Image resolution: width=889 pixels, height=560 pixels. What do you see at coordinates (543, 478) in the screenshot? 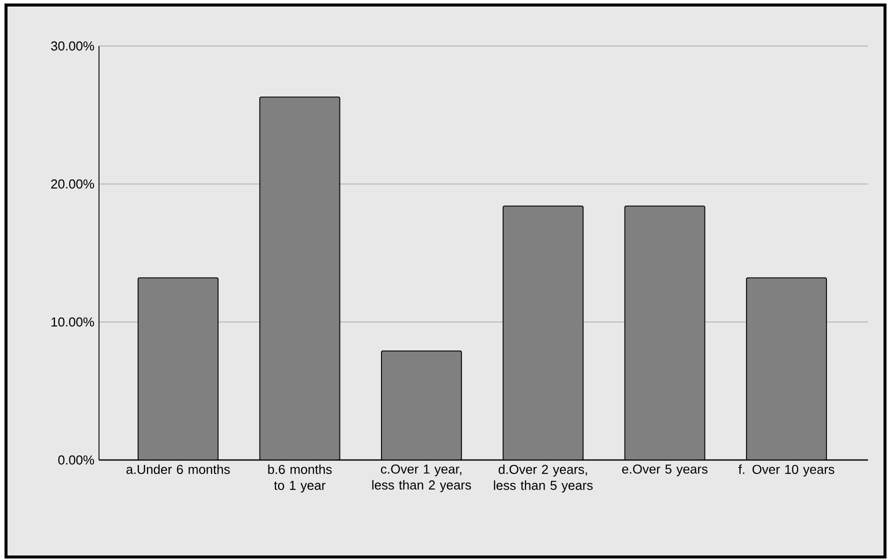
I see `x-tick-label: d.Over 2 years, less than 5 years` at bounding box center [543, 478].